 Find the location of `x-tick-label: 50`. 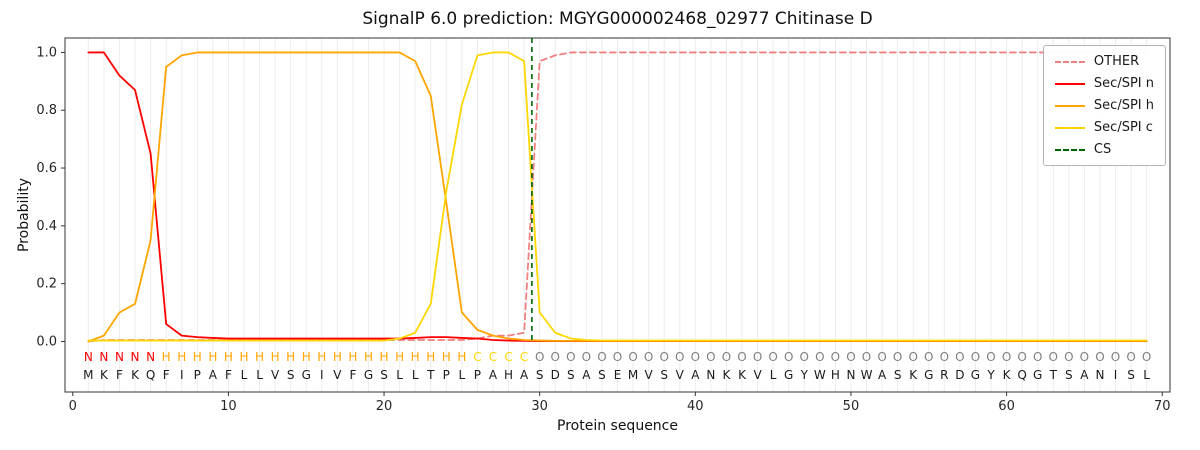

x-tick-label: 50 is located at coordinates (851, 406).